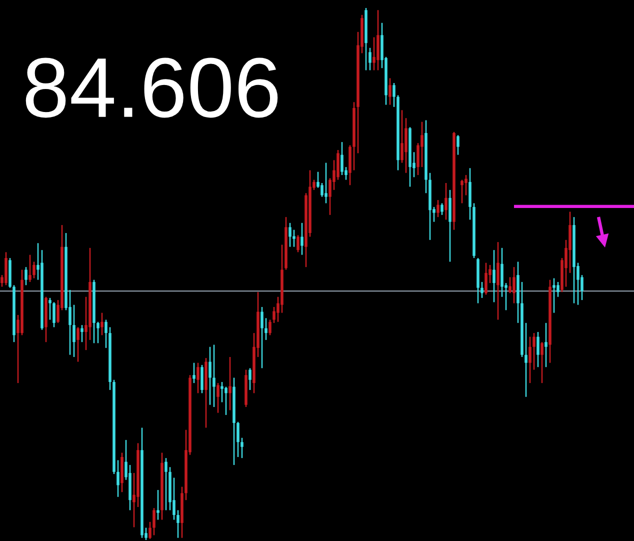 Image resolution: width=634 pixels, height=541 pixels. Describe the element at coordinates (152, 88) in the screenshot. I see `chart-title: 84.606` at that location.